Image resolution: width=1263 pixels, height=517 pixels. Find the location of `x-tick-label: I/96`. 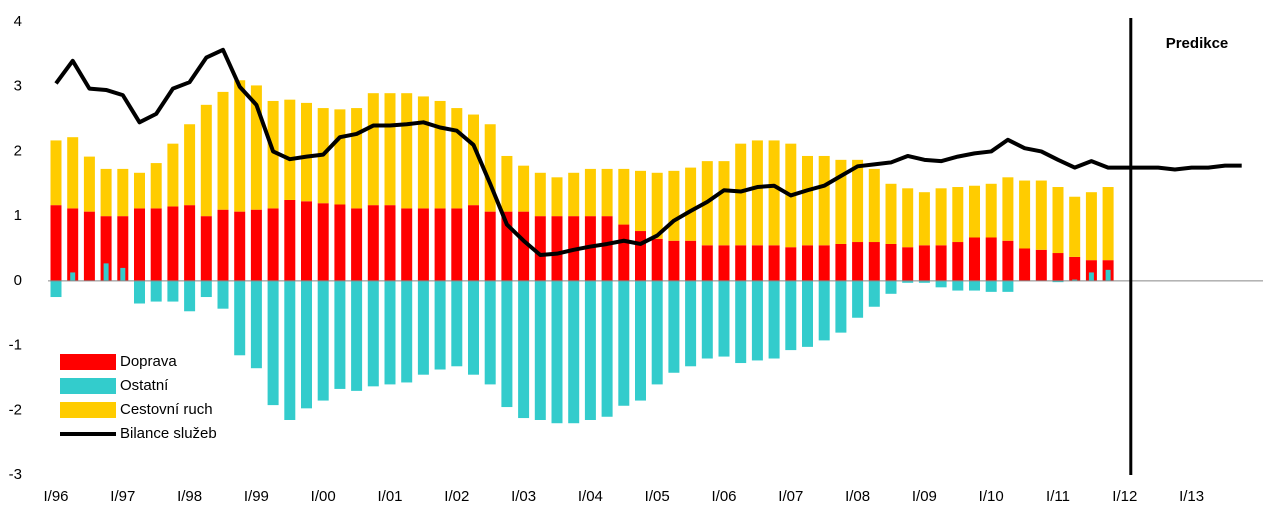

x-tick-label: I/96 is located at coordinates (55, 496).